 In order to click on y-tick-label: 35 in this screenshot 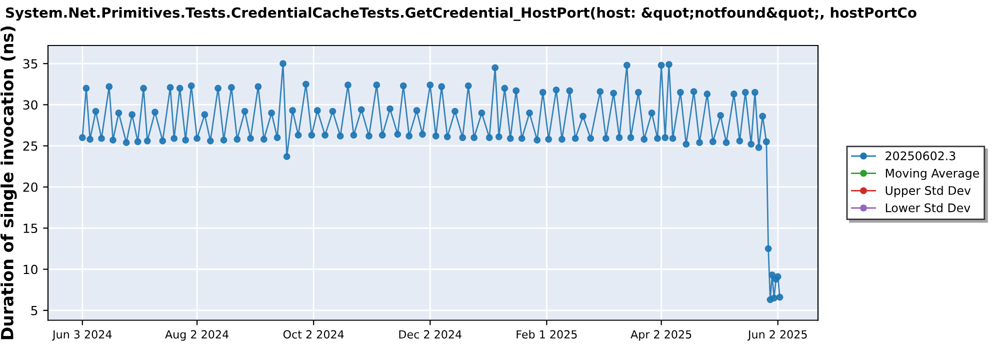, I will do `click(30, 64)`.